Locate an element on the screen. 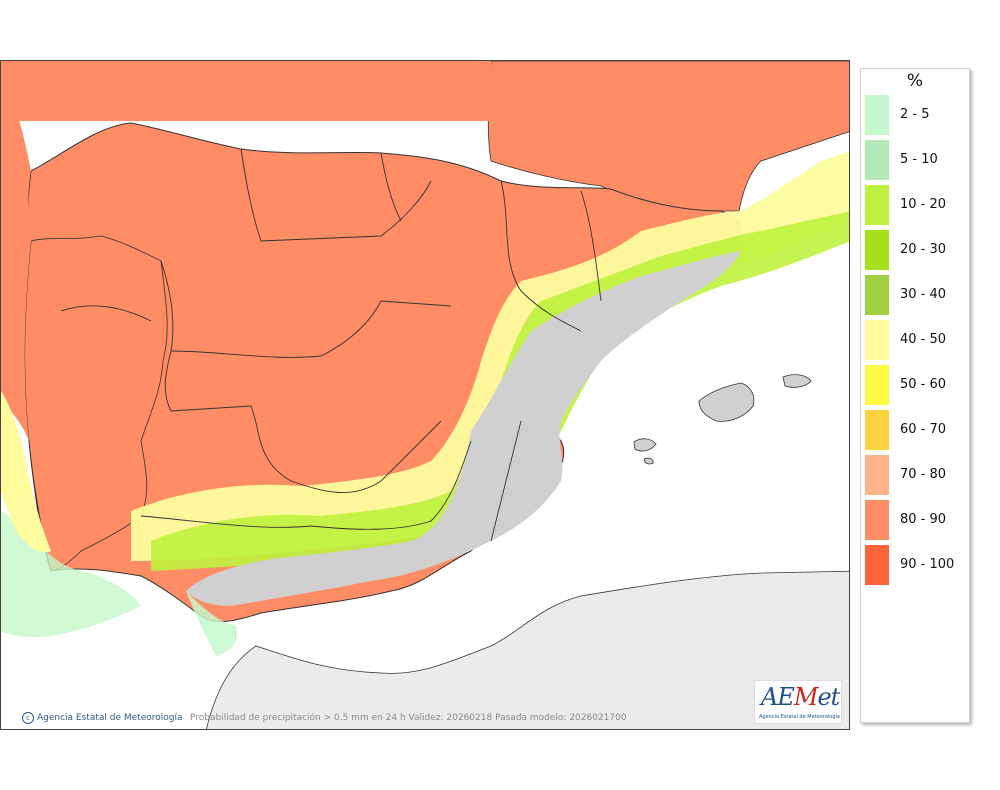 The height and width of the screenshot is (790, 1000). legend-item: 10 - 20 is located at coordinates (915, 205).